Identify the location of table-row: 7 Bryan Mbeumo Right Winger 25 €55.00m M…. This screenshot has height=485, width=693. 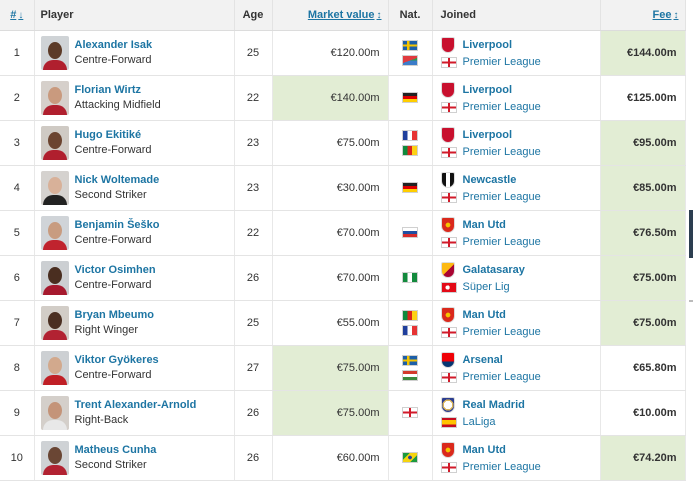
(343, 323).